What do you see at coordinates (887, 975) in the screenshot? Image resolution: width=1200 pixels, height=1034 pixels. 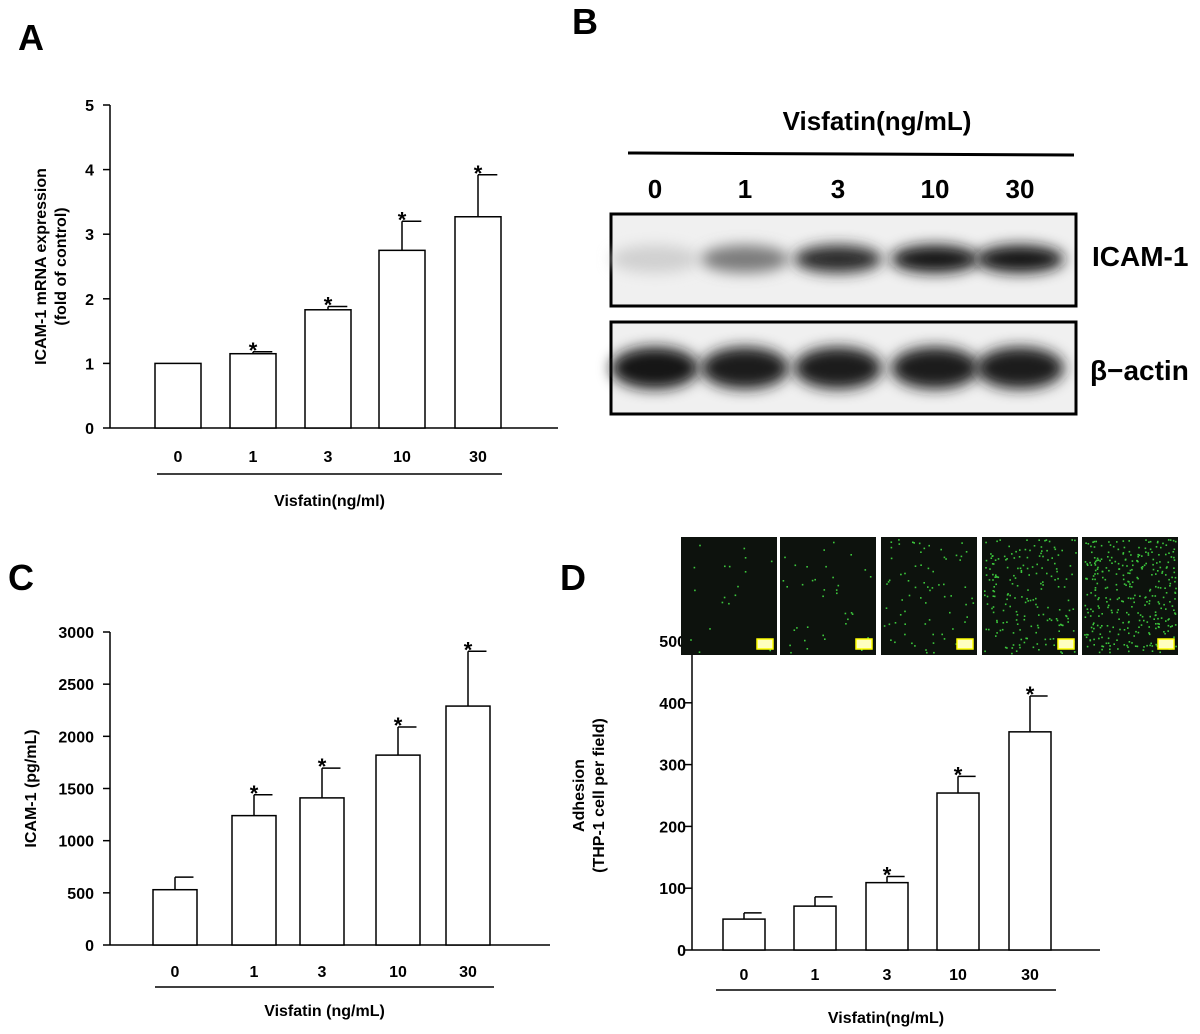 I see `chart-d-x-category-label: 3` at bounding box center [887, 975].